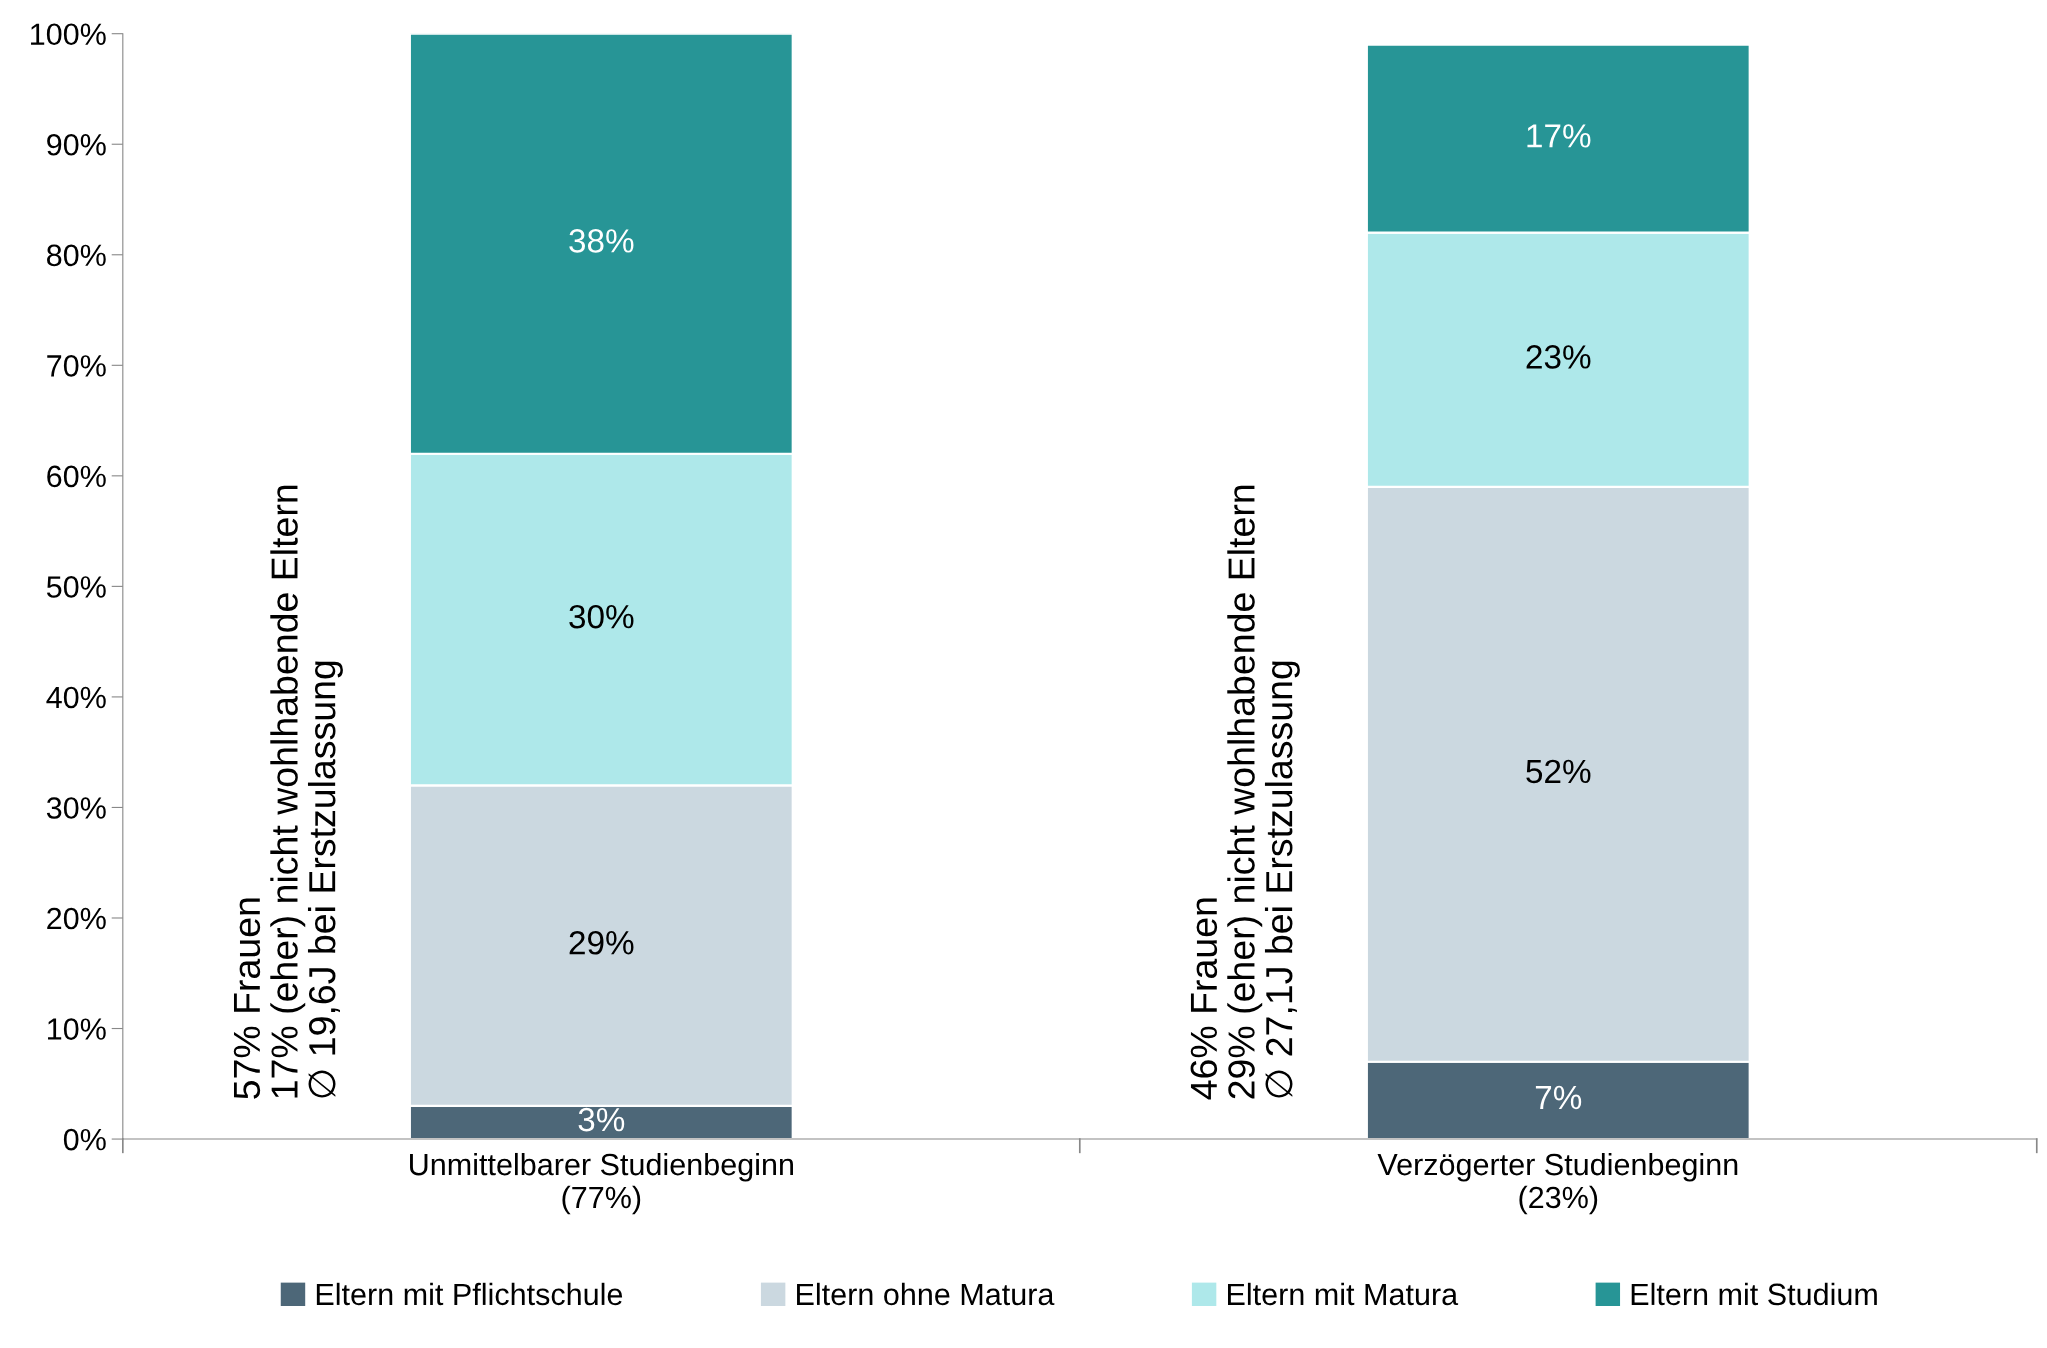 The image size is (2047, 1348). Describe the element at coordinates (601, 616) in the screenshot. I see `data-label: 30%` at that location.